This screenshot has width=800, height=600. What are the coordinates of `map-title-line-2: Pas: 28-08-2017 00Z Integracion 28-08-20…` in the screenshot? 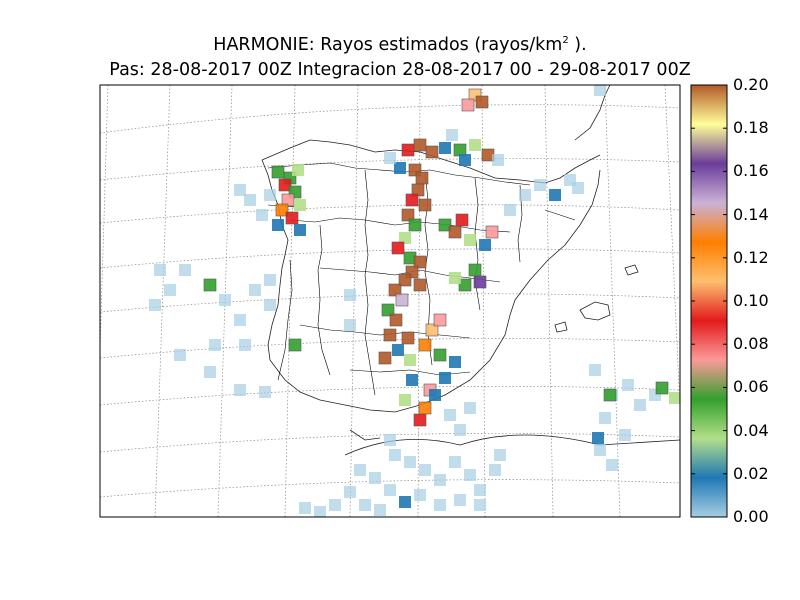 It's located at (400, 70).